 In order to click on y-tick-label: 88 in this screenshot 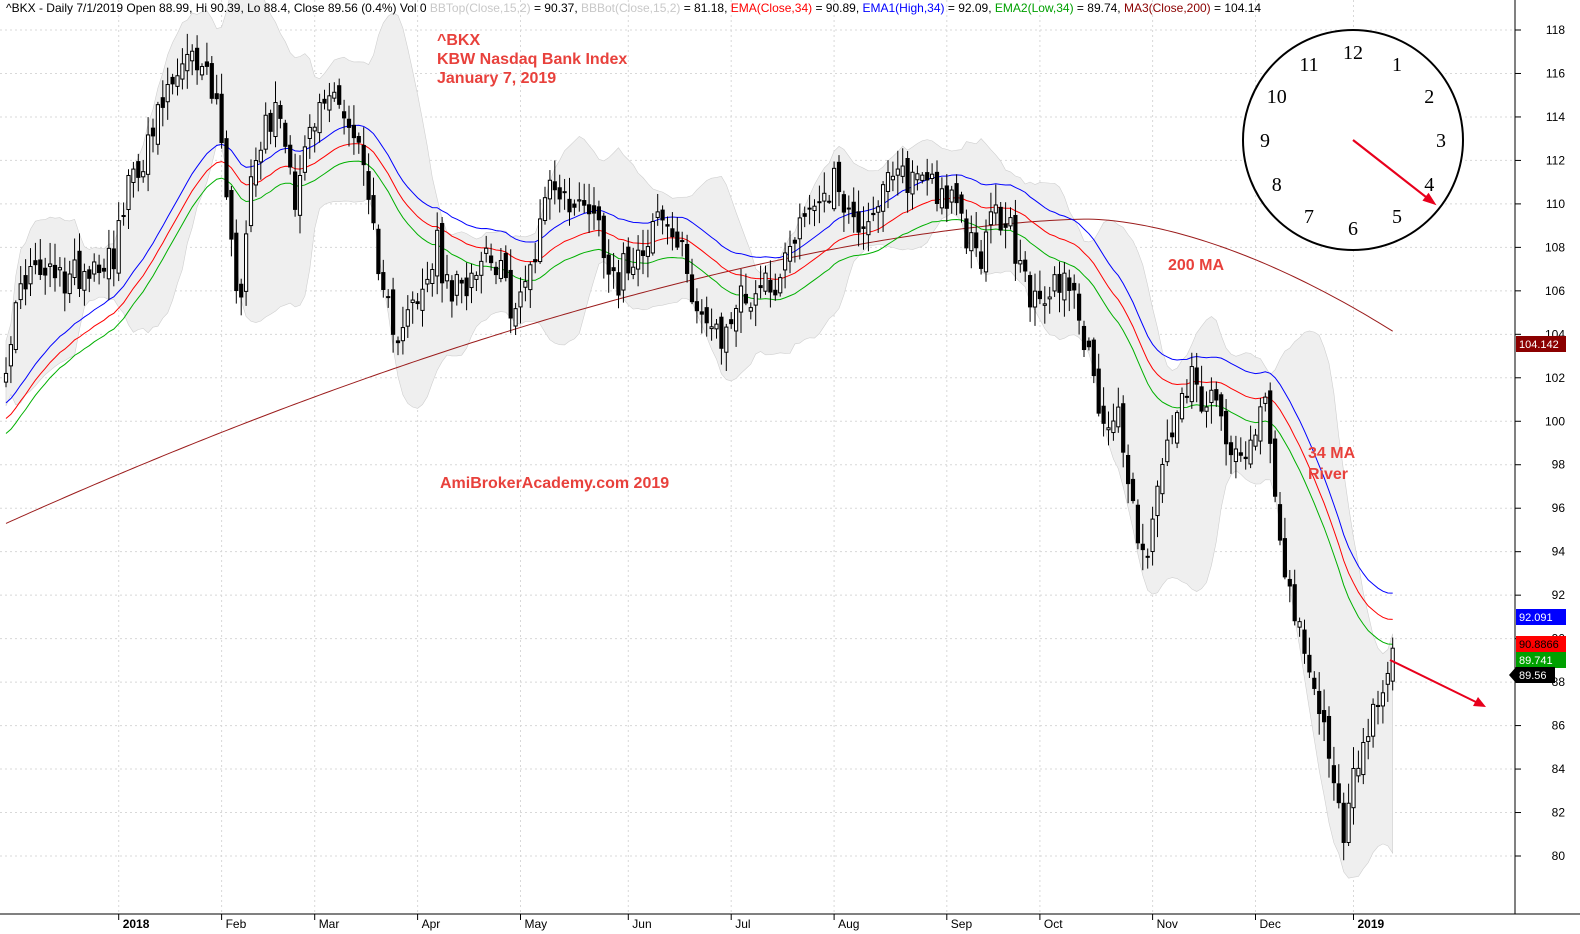, I will do `click(1559, 682)`.